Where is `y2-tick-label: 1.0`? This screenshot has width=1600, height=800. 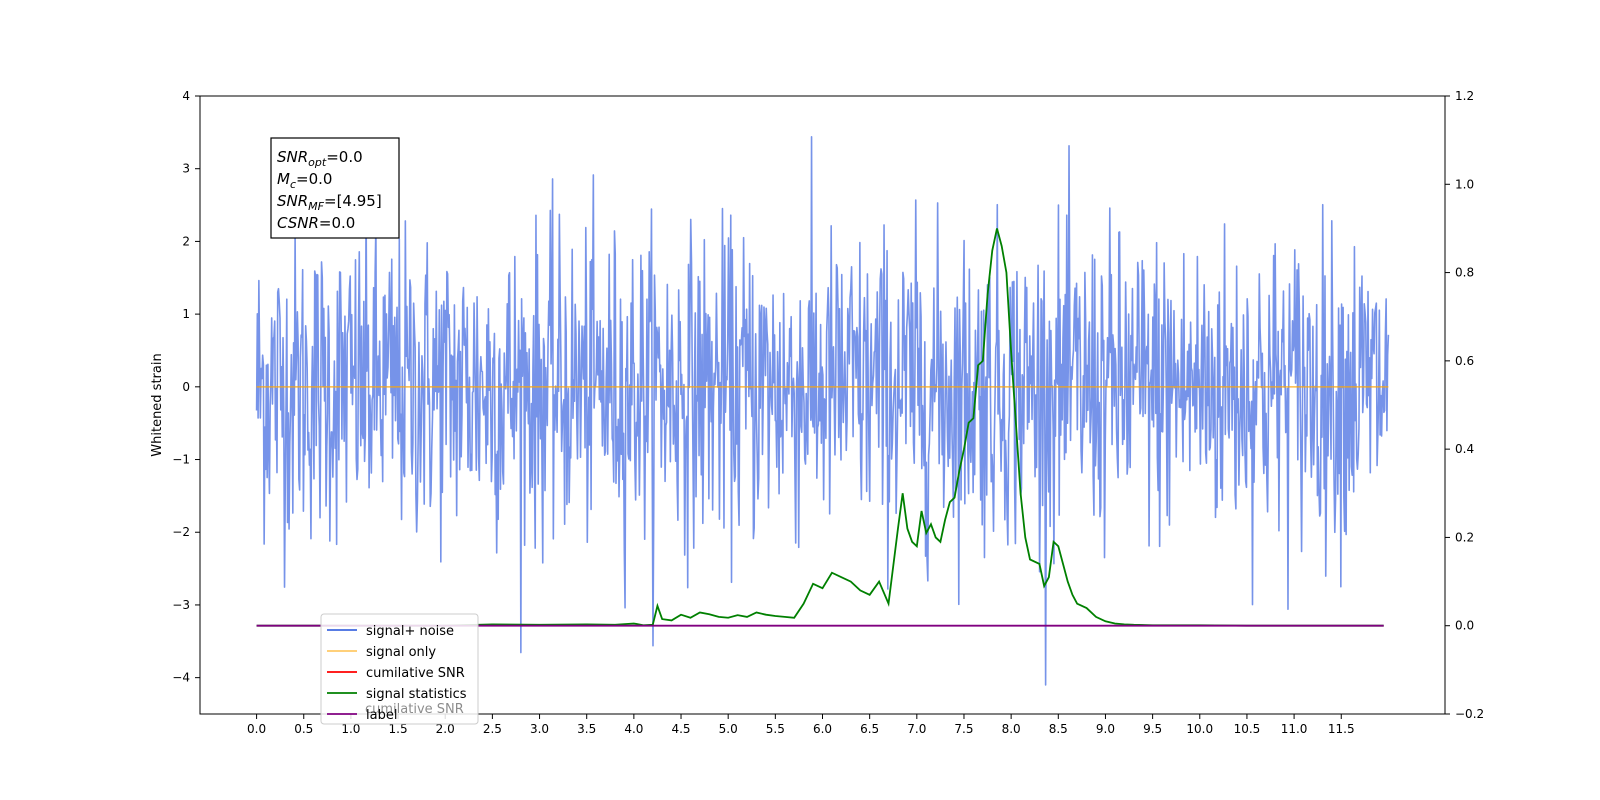
y2-tick-label: 1.0 is located at coordinates (1464, 184).